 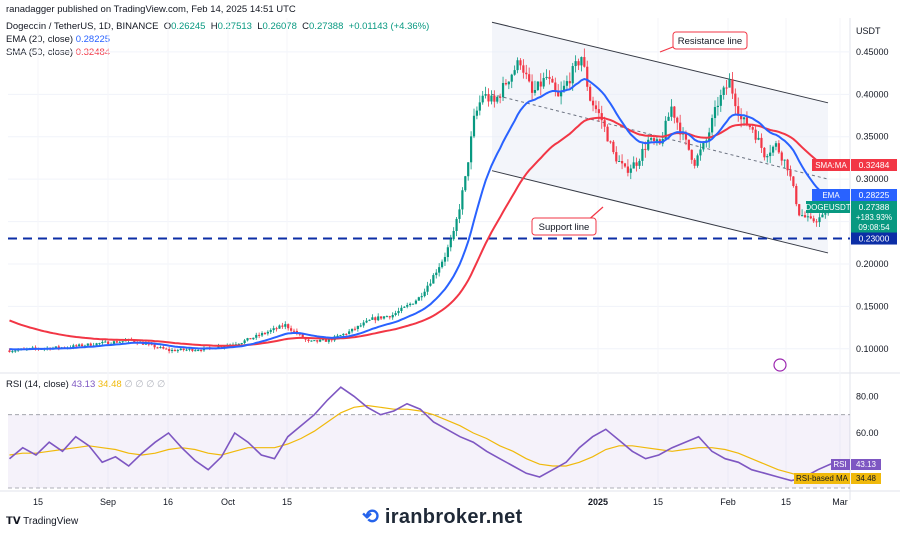 I want to click on sma-tag-name: SMA:MA, so click(x=831, y=165).